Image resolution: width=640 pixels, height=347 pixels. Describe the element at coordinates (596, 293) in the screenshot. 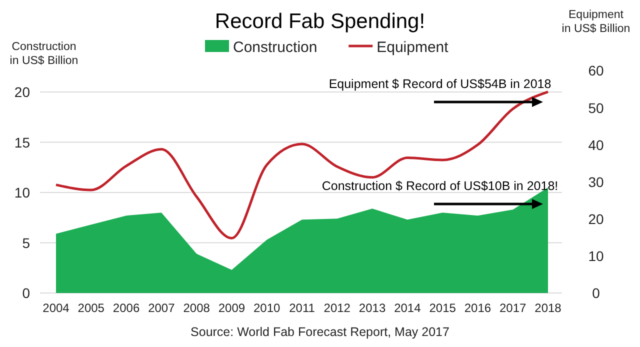

I see `y2-tick-label: 0` at that location.